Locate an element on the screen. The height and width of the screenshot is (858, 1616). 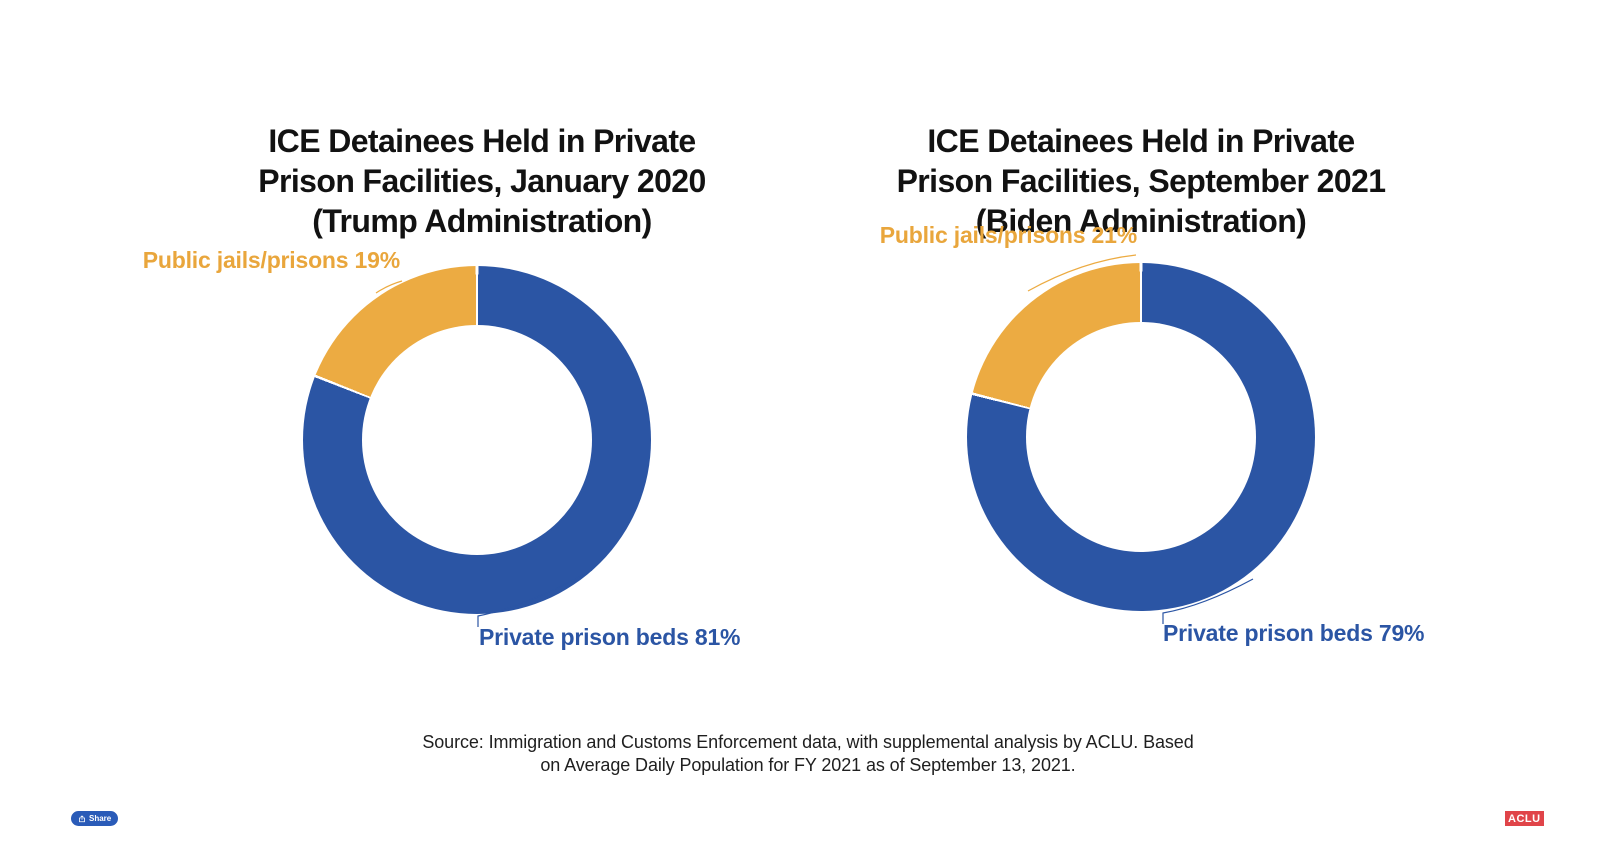
donut-chart-biden is located at coordinates (1141, 437).